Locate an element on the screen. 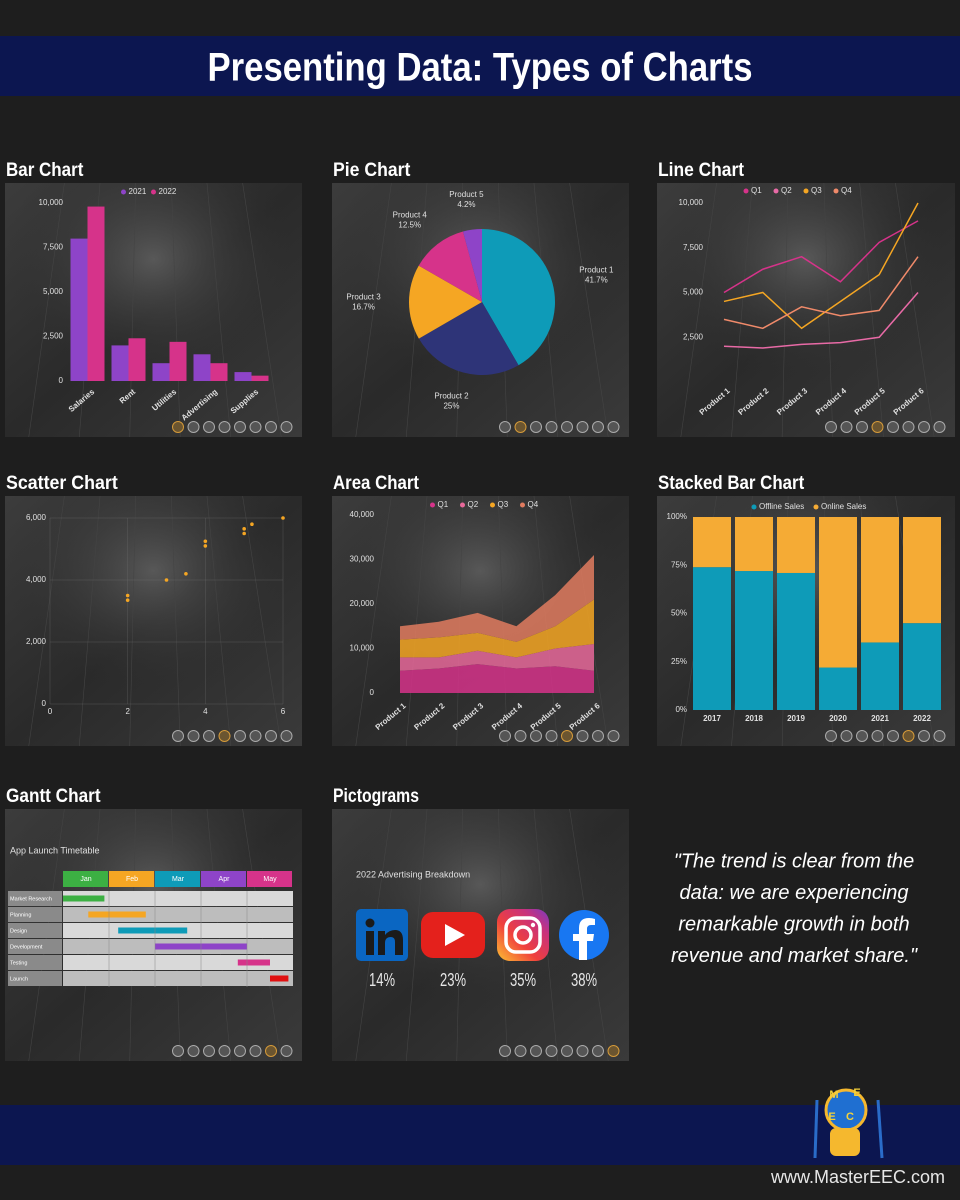 This screenshot has height=1200, width=960. facebook-icon is located at coordinates (584, 935).